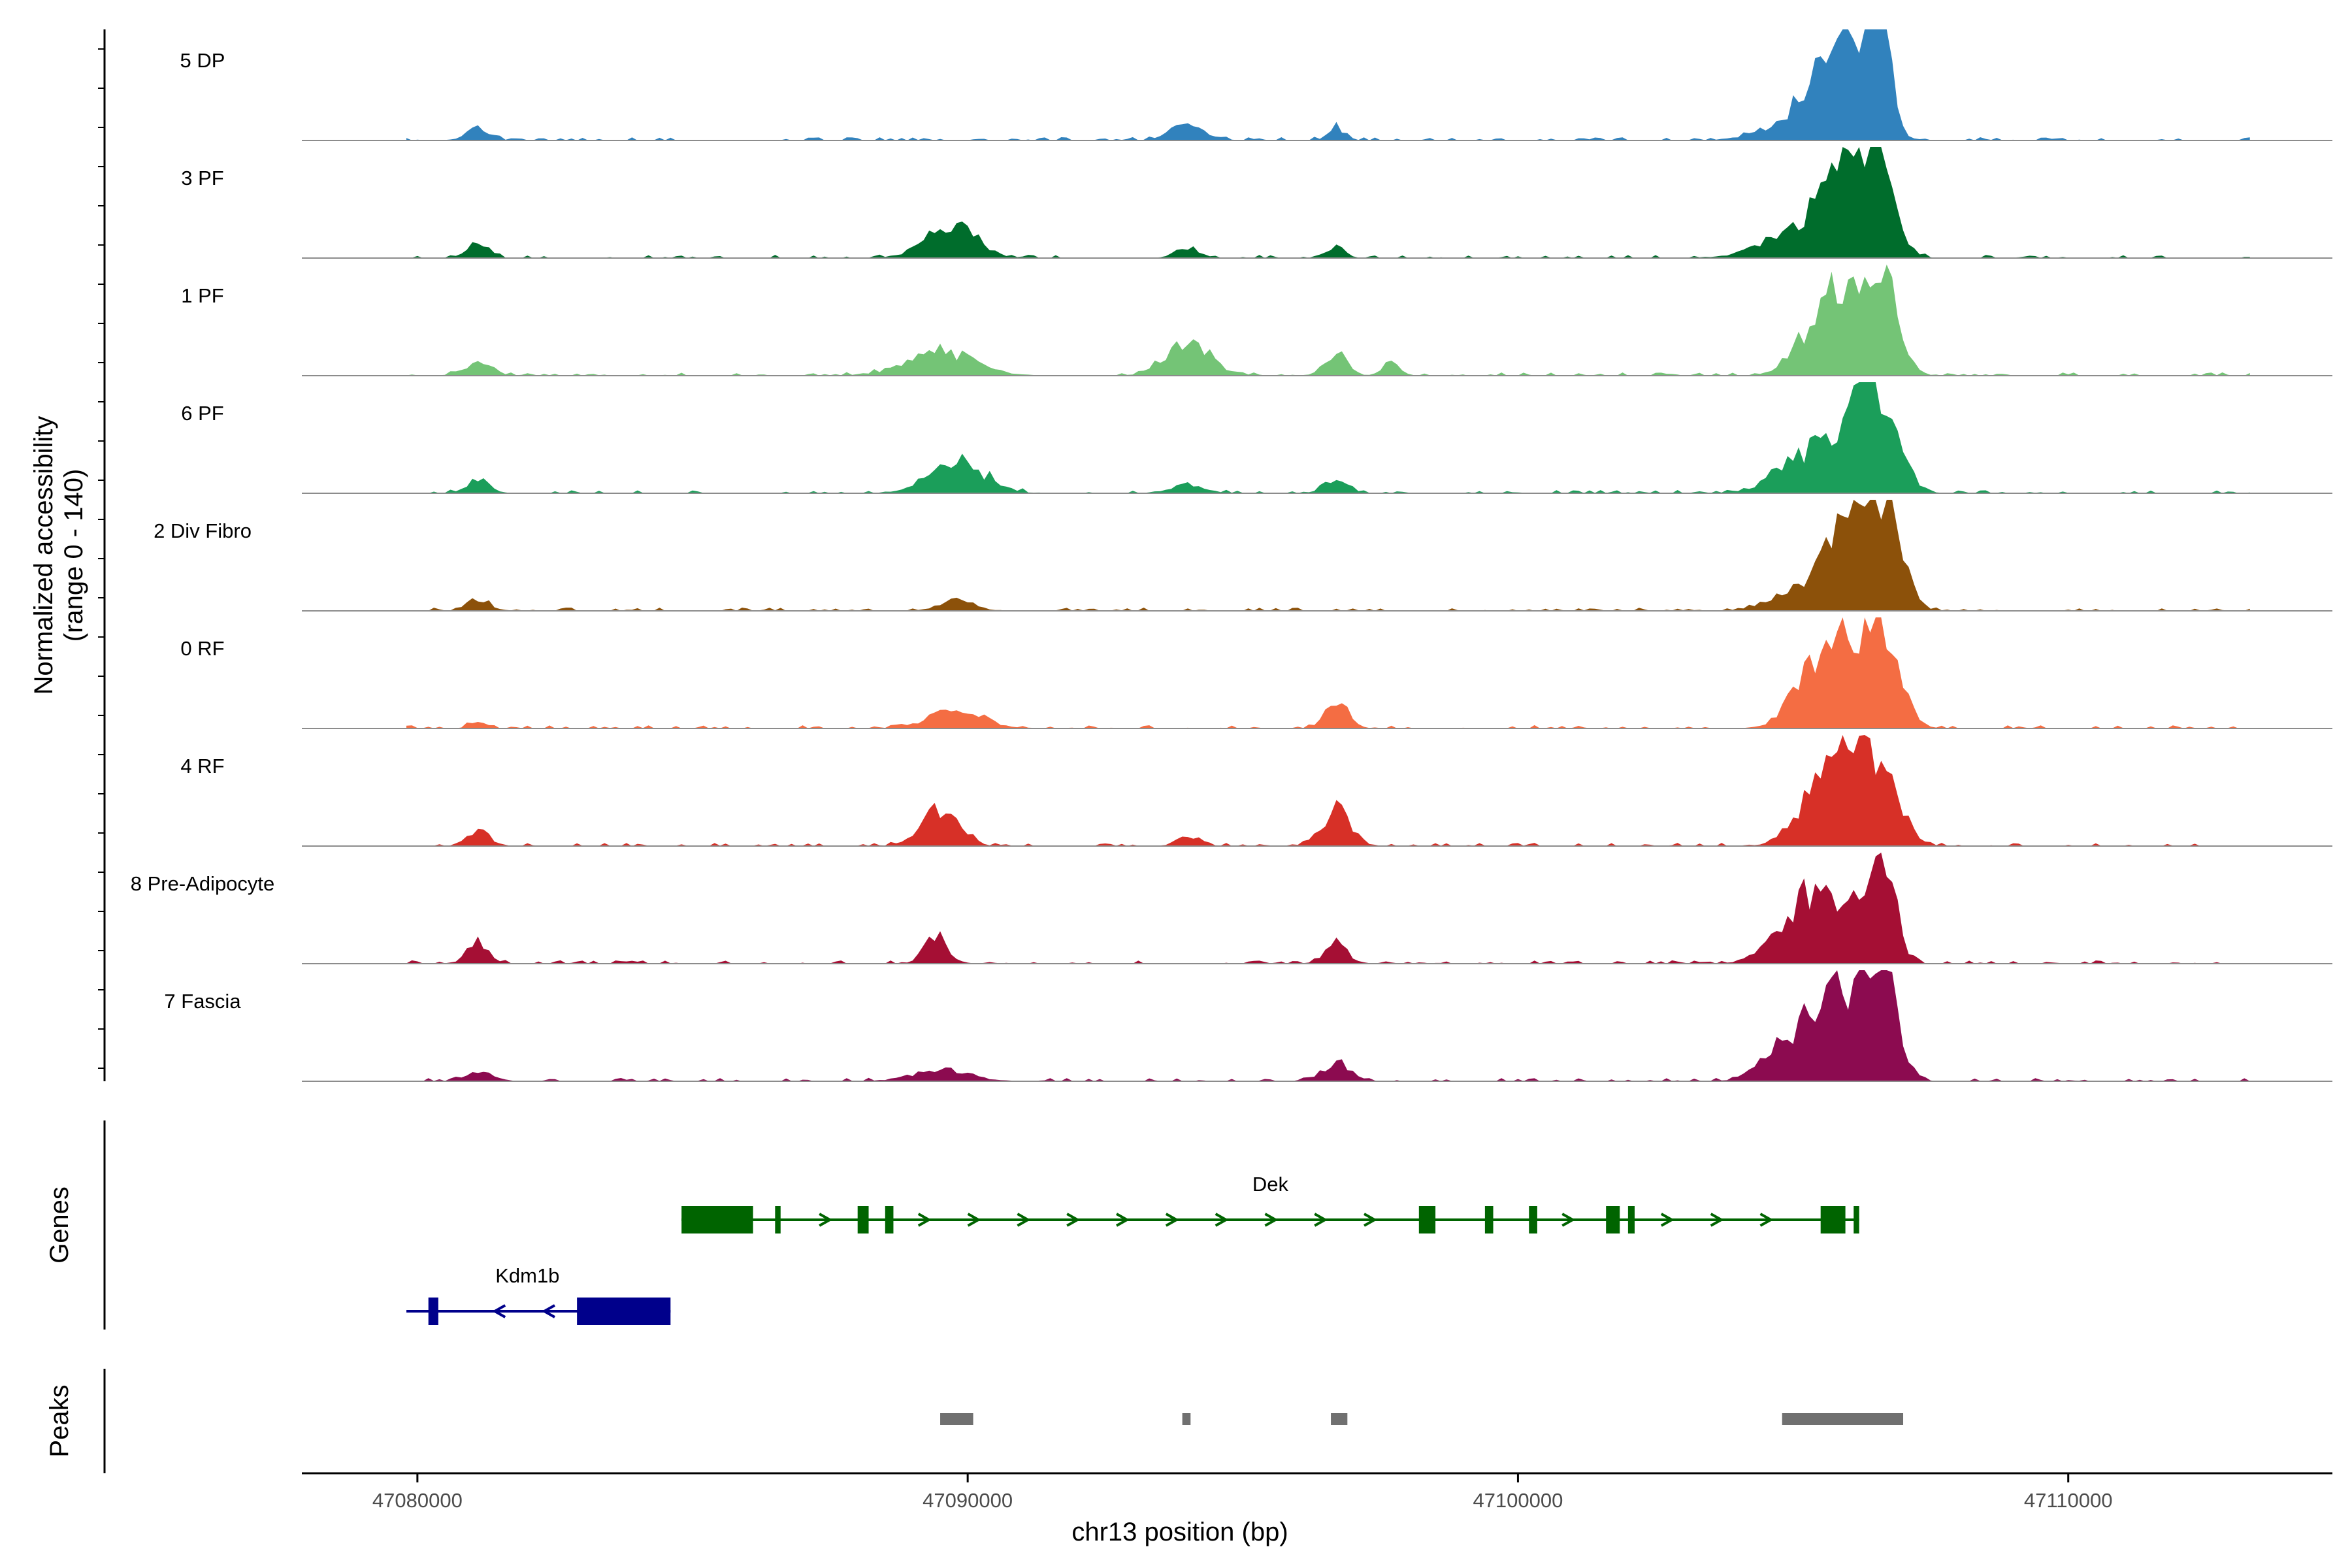 Image resolution: width=2352 pixels, height=1568 pixels. What do you see at coordinates (1518, 1500) in the screenshot?
I see `x-tick-label: 47100000` at bounding box center [1518, 1500].